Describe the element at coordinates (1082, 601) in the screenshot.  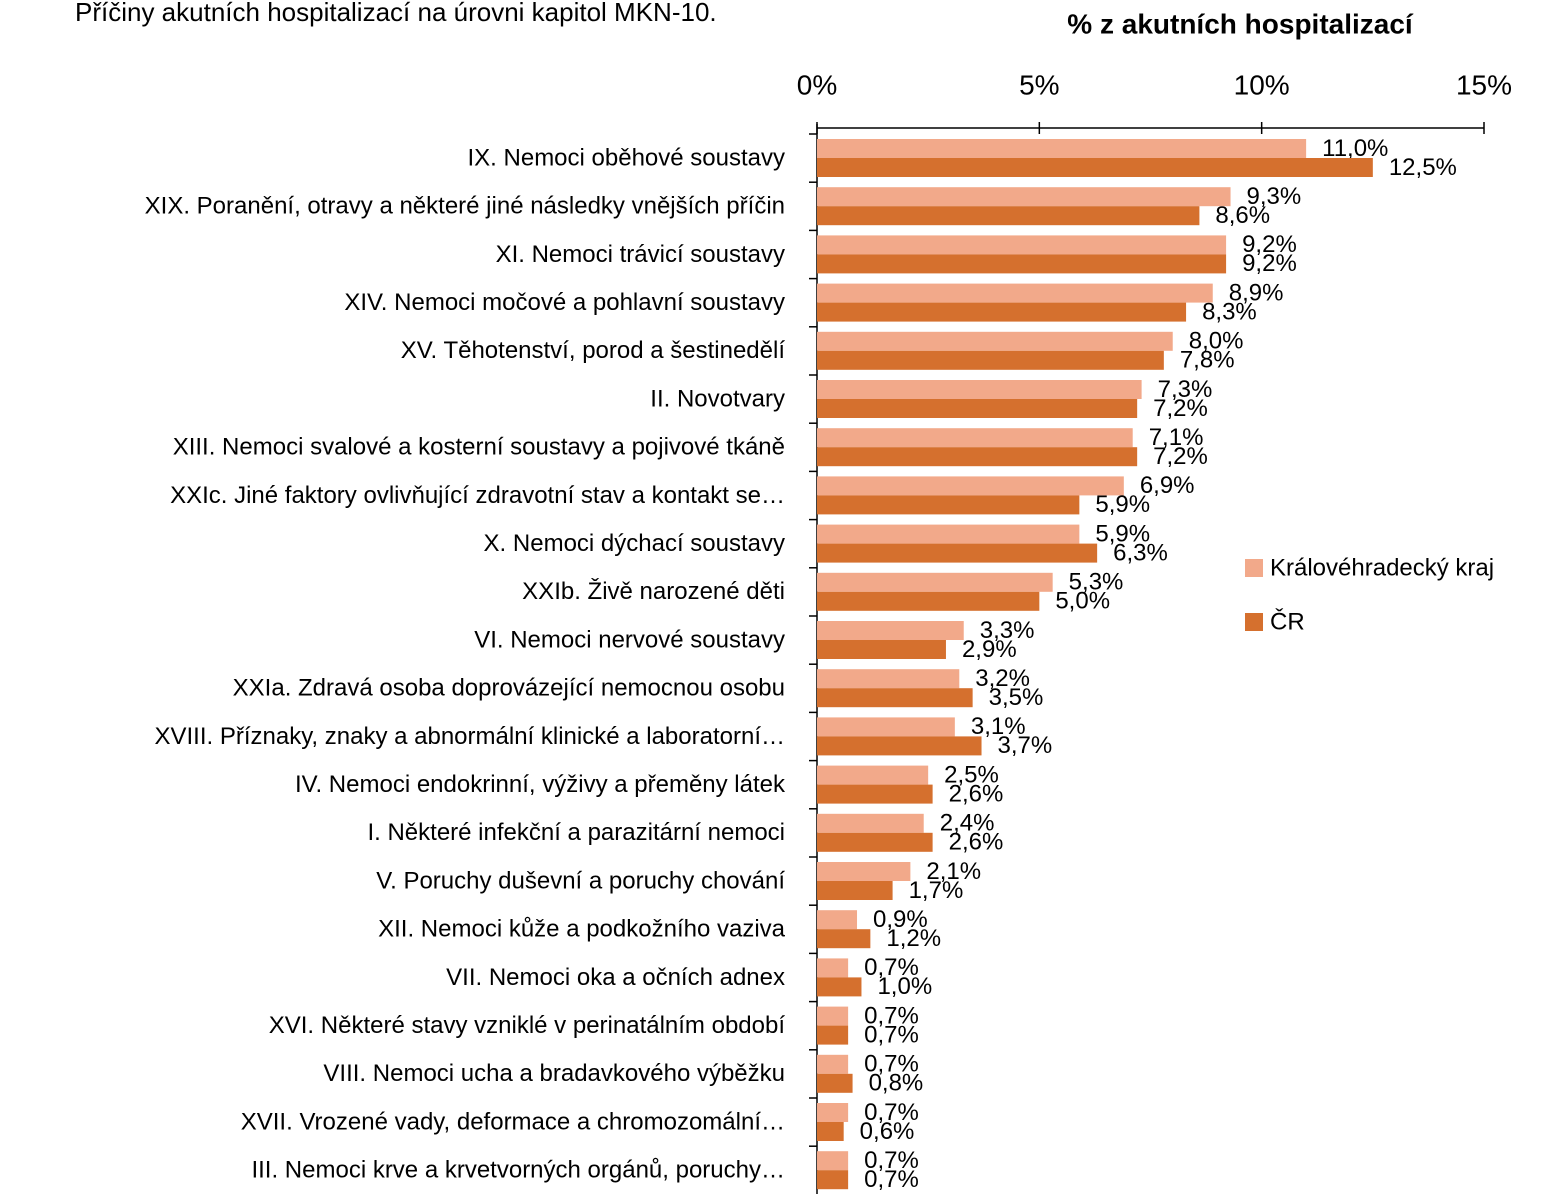
I see `value-label: 5,0%` at that location.